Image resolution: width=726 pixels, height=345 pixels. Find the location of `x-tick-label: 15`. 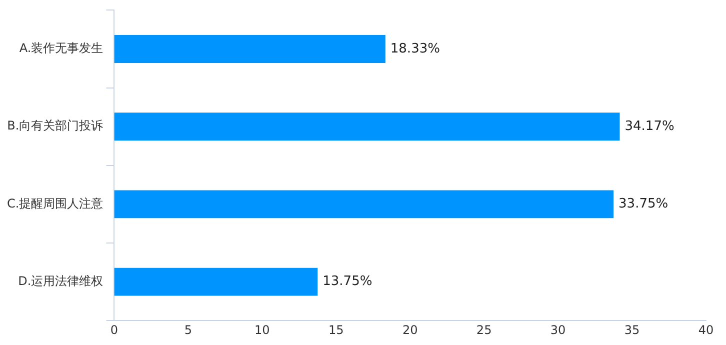

x-tick-label: 15 is located at coordinates (336, 329).